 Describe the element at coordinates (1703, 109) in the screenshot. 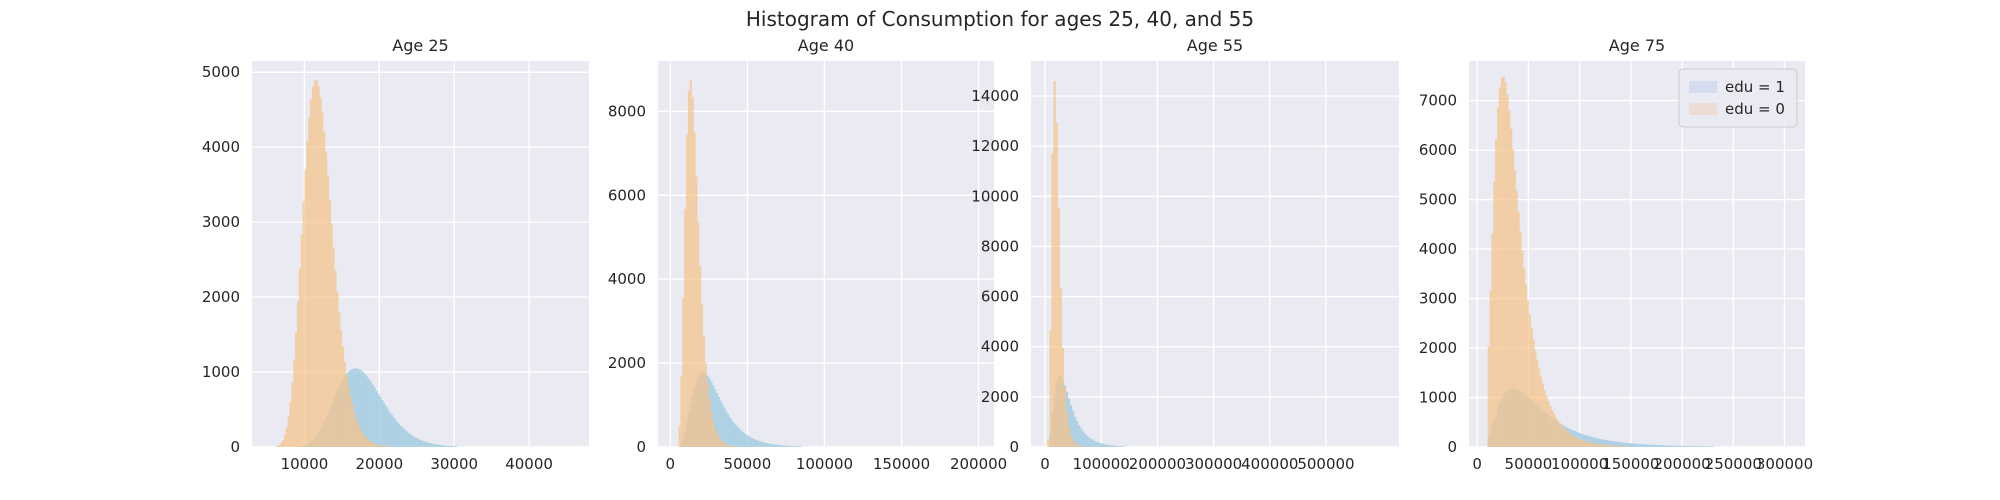

I see `legend-swatch` at that location.